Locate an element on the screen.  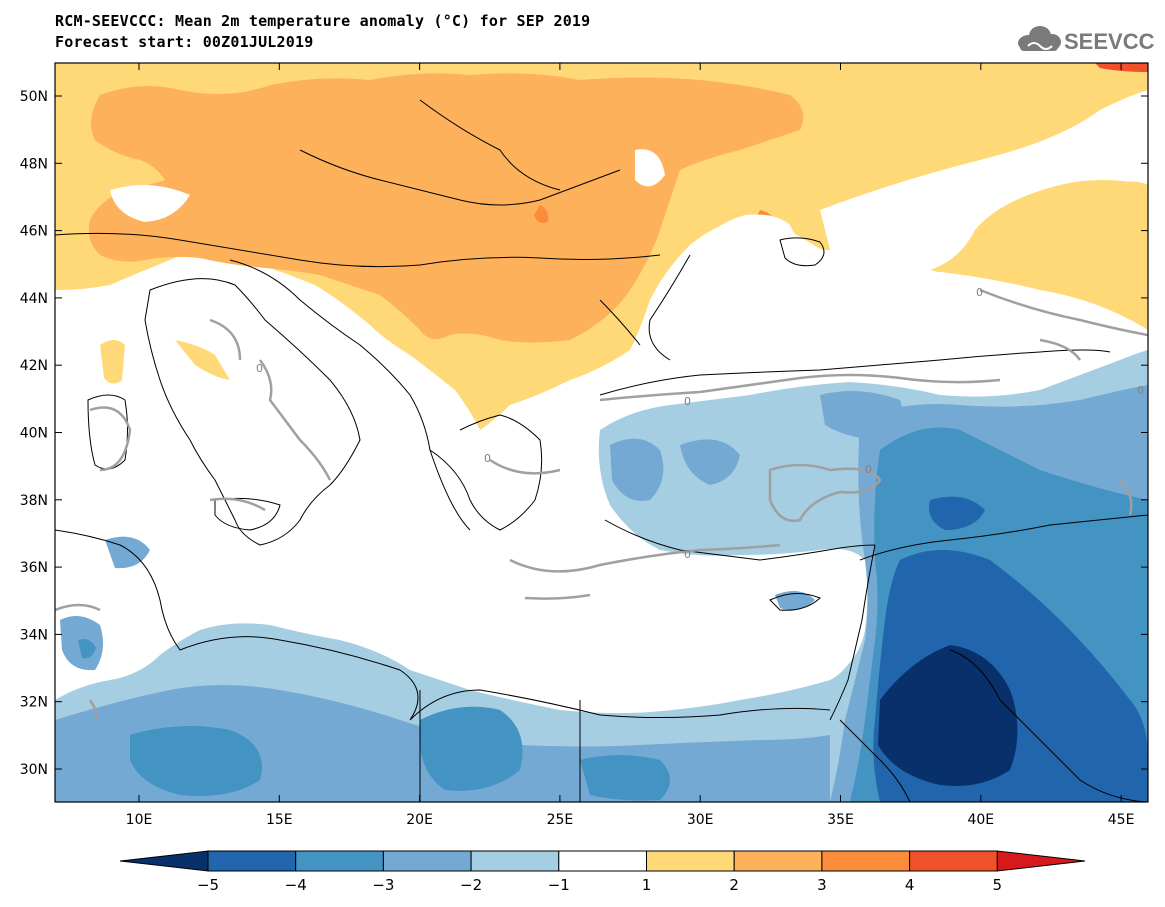
anomaly-region-egypt is located at coordinates (625, 778).